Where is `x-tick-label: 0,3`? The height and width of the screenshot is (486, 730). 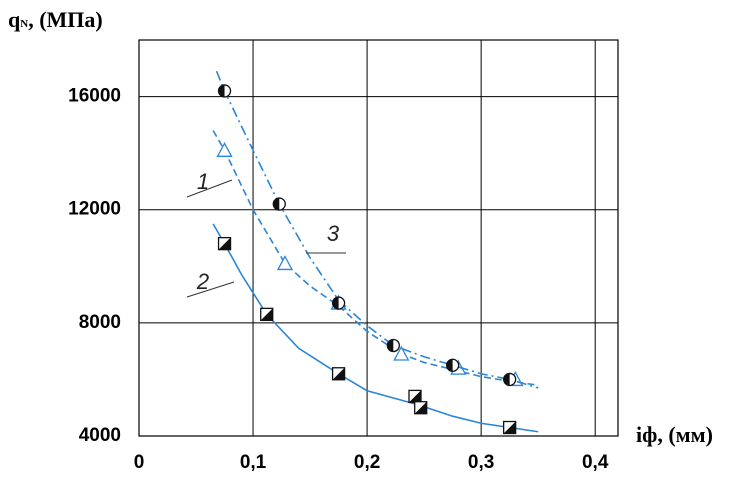 x-tick-label: 0,3 is located at coordinates (481, 462).